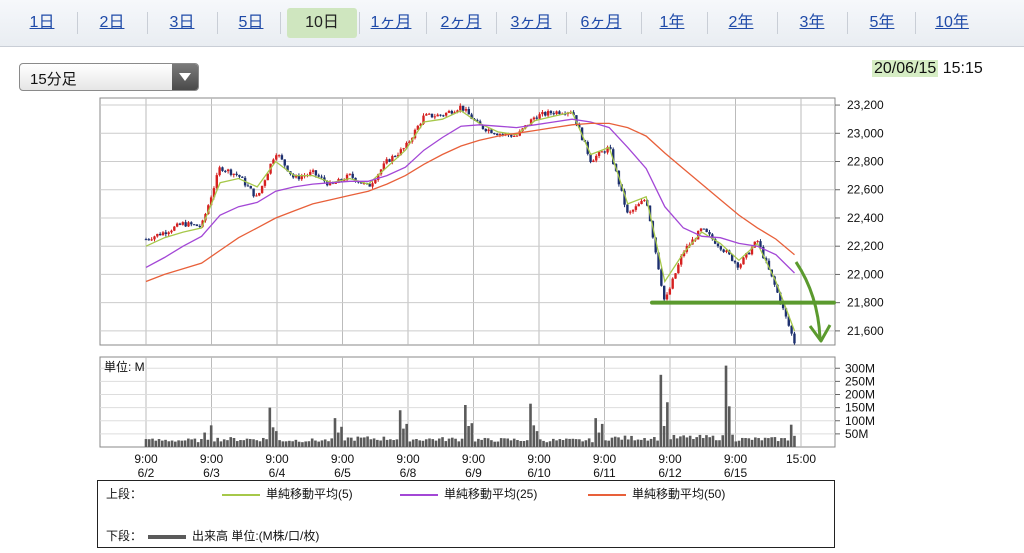 Image resolution: width=1024 pixels, height=553 pixels. I want to click on tab-13: 5年, so click(882, 22).